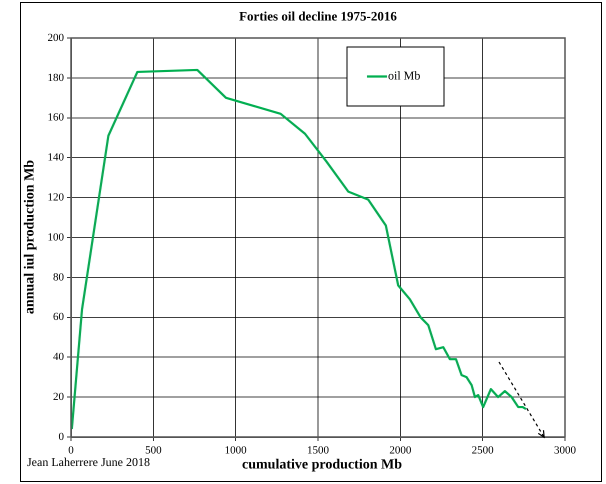  Describe the element at coordinates (58, 396) in the screenshot. I see `y-tick-label: 20` at that location.